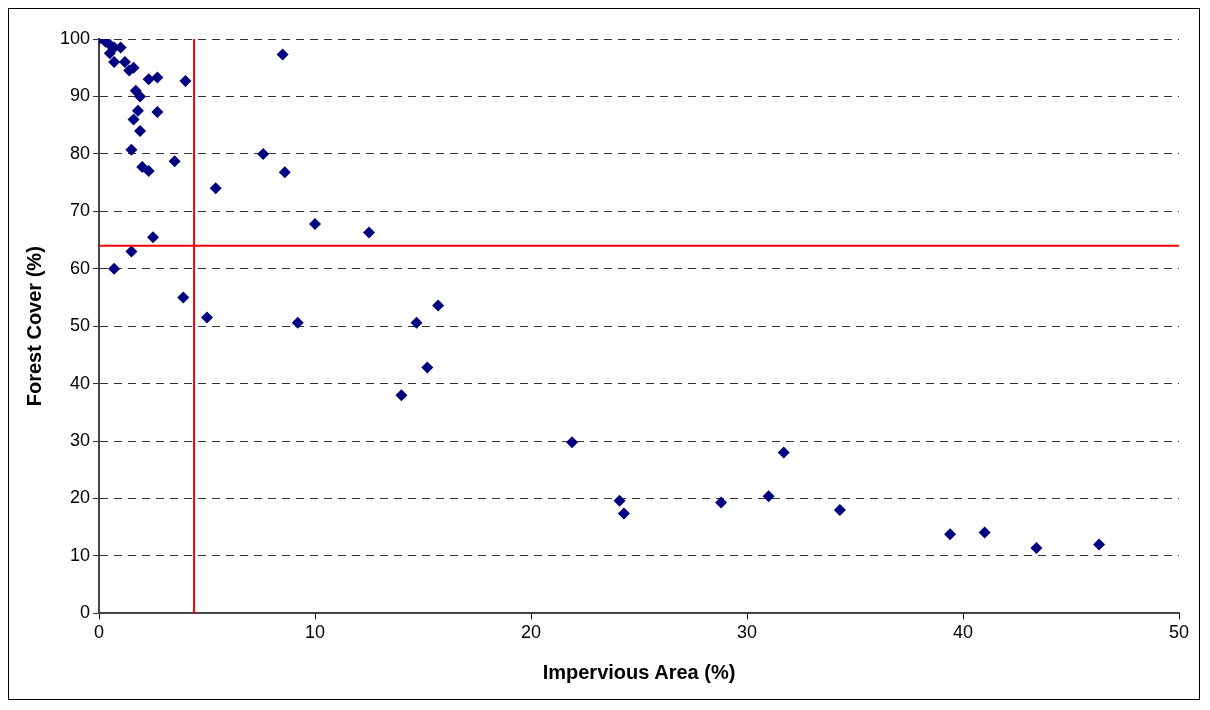 Image resolution: width=1210 pixels, height=710 pixels. Describe the element at coordinates (80, 325) in the screenshot. I see `y-tick-label: 50` at that location.